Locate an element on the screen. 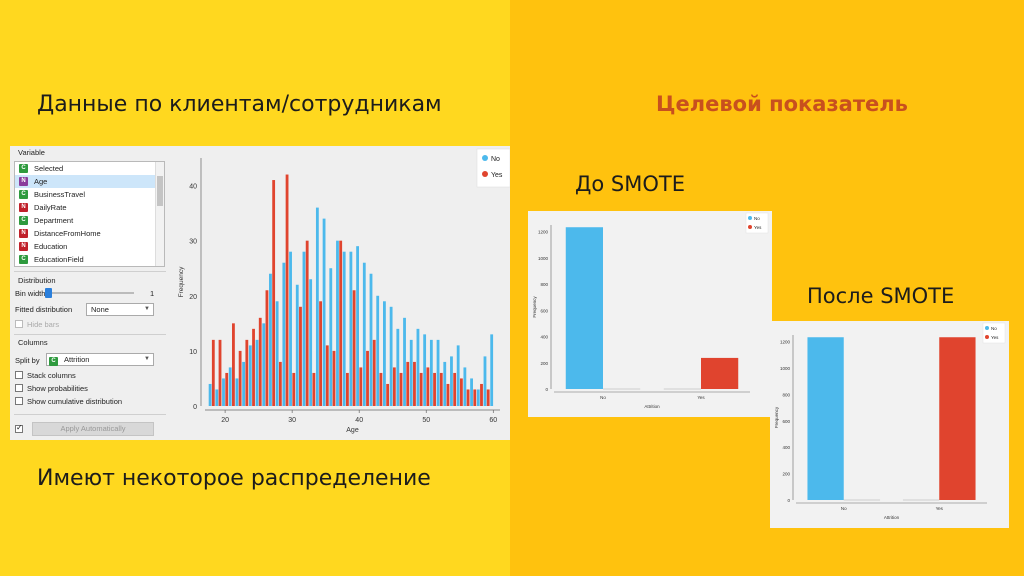 Image resolution: width=1024 pixels, height=576 pixels. variable-group-title: Variable is located at coordinates (31, 152).